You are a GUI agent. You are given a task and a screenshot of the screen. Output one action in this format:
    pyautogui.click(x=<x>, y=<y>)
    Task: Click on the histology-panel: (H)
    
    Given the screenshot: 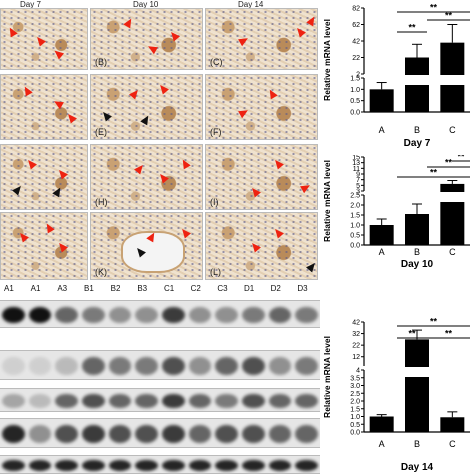 What is the action you would take?
    pyautogui.click(x=146, y=177)
    